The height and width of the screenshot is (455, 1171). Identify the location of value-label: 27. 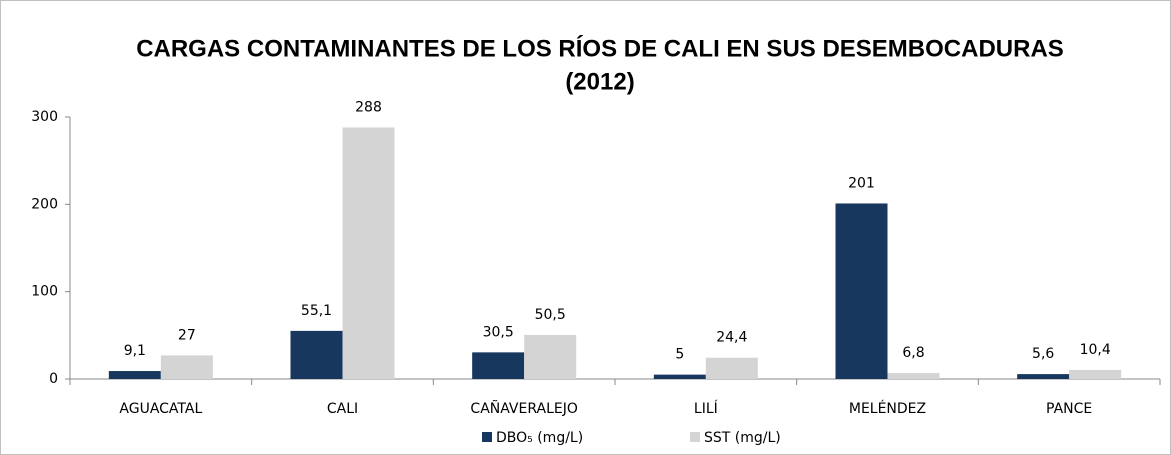
(187, 335).